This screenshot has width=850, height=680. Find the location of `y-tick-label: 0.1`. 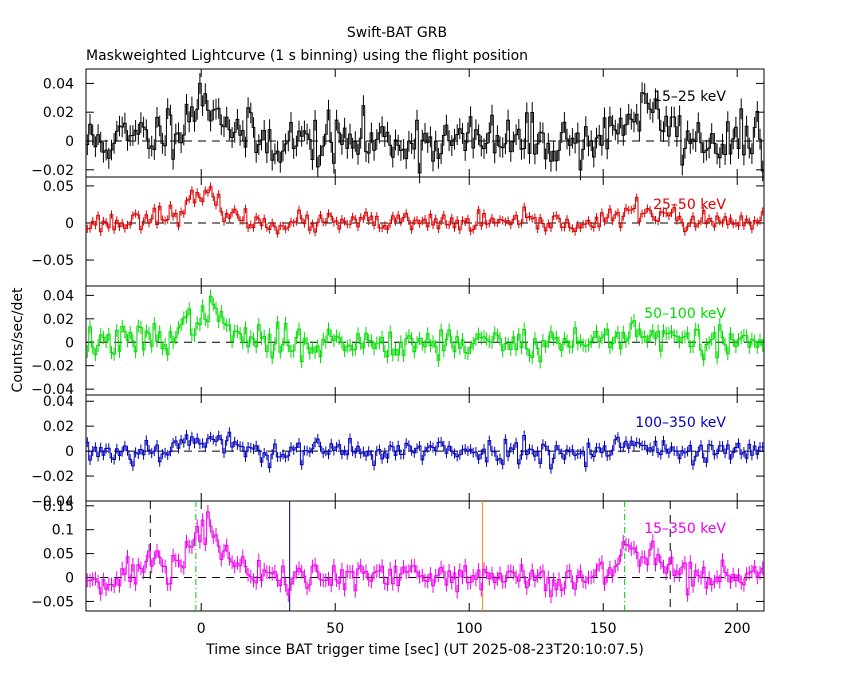

y-tick-label: 0.1 is located at coordinates (63, 531).